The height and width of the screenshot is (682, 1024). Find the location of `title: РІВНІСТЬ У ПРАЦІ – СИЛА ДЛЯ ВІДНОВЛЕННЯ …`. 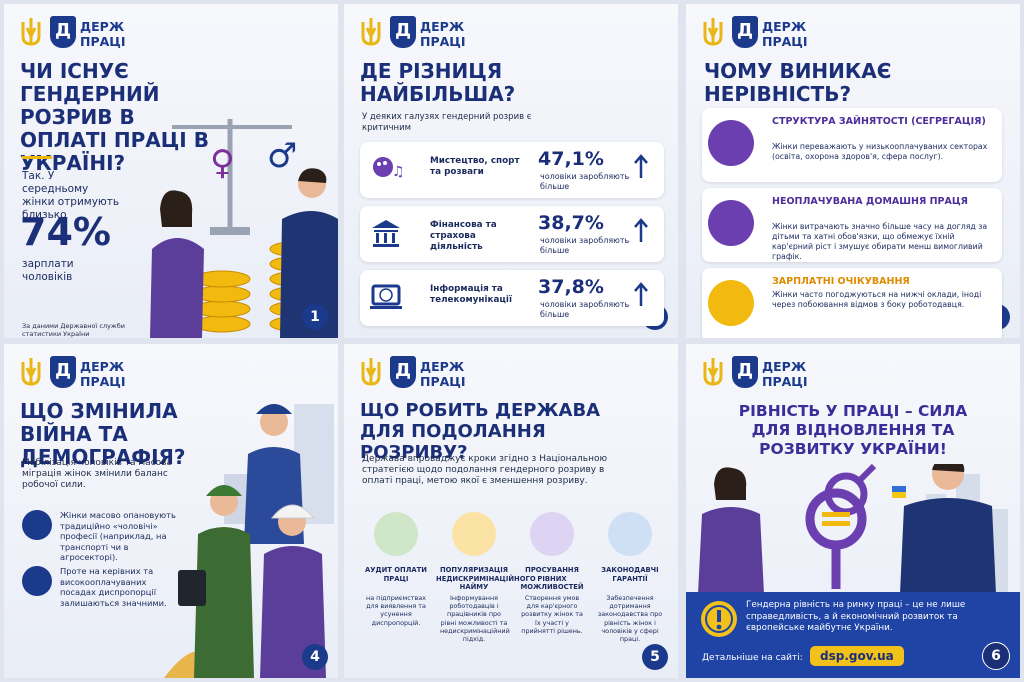

title: РІВНІСТЬ У ПРАЦІ – СИЛА ДЛЯ ВІДНОВЛЕННЯ … is located at coordinates (853, 430).